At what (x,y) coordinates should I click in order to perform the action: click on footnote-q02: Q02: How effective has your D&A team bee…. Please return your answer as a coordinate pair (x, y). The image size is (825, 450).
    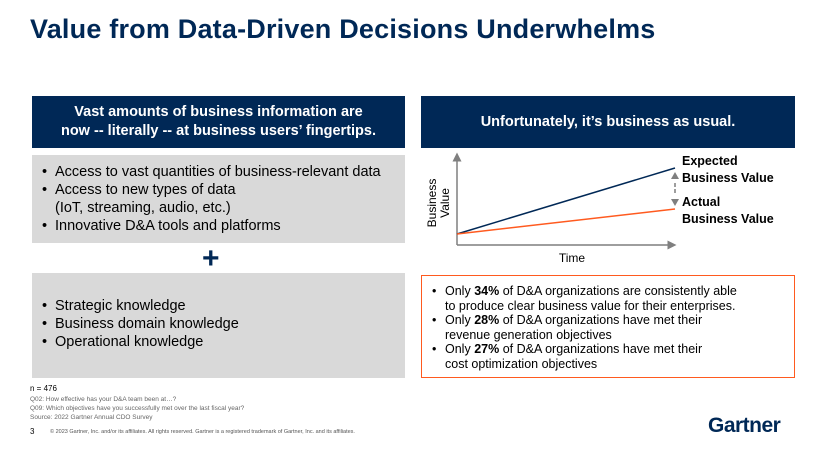
    Looking at the image, I should click on (103, 399).